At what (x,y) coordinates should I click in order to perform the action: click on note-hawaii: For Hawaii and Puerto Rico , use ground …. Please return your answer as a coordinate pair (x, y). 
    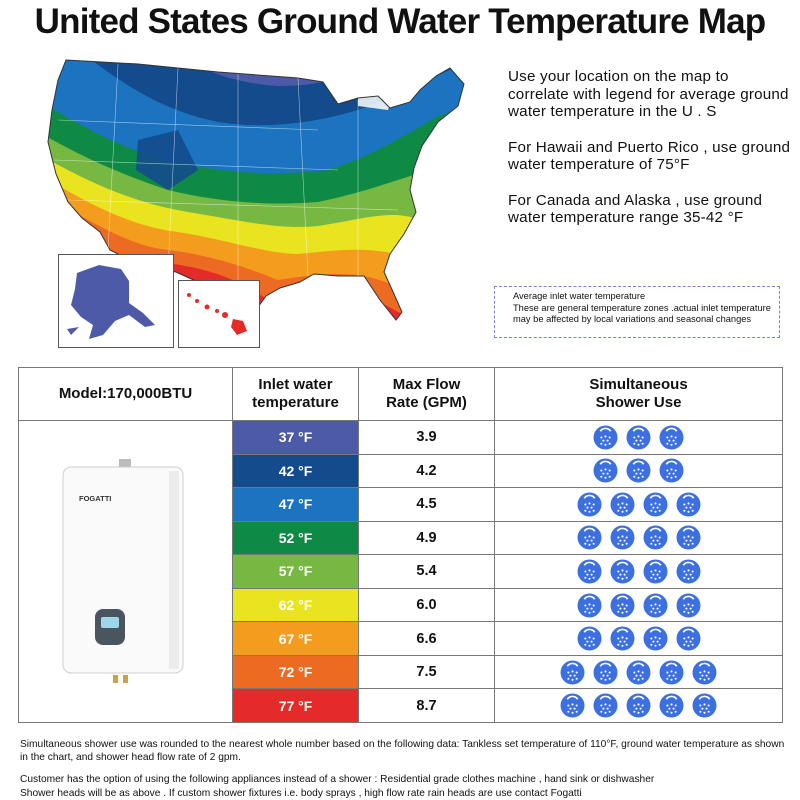
    Looking at the image, I should click on (649, 156).